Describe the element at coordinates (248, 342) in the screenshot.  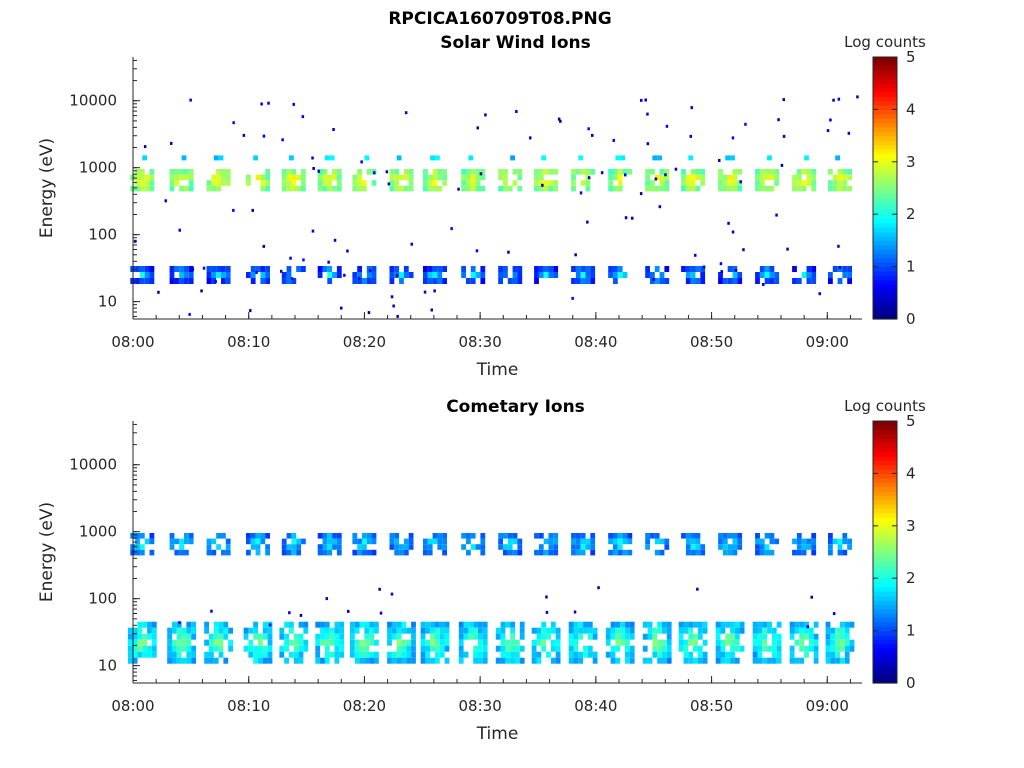
I see `x-tick-label: 08:10` at that location.